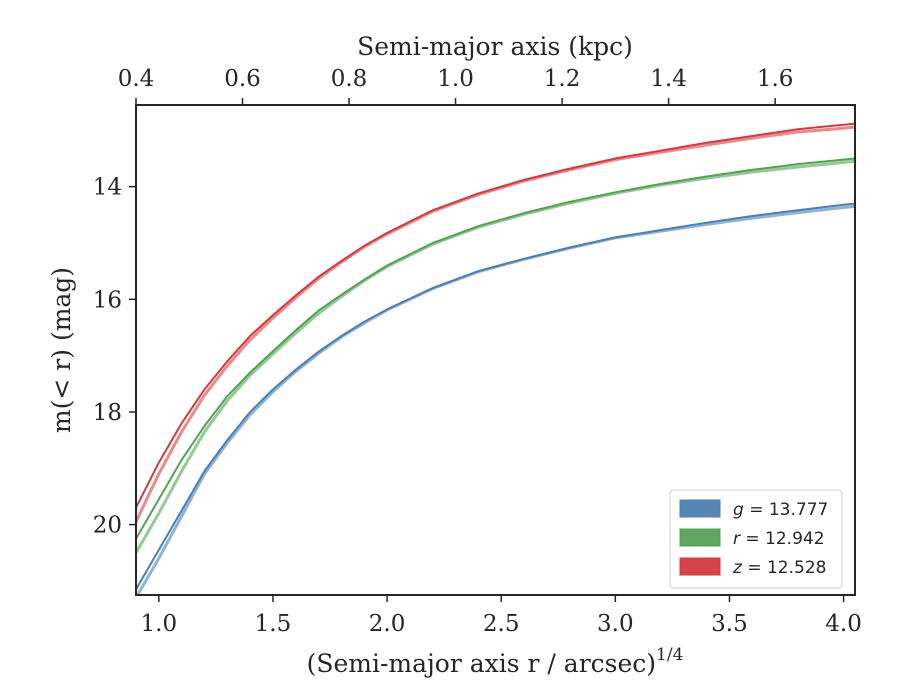 The height and width of the screenshot is (700, 900). What do you see at coordinates (615, 624) in the screenshot?
I see `x-tick-label: 3.0` at bounding box center [615, 624].